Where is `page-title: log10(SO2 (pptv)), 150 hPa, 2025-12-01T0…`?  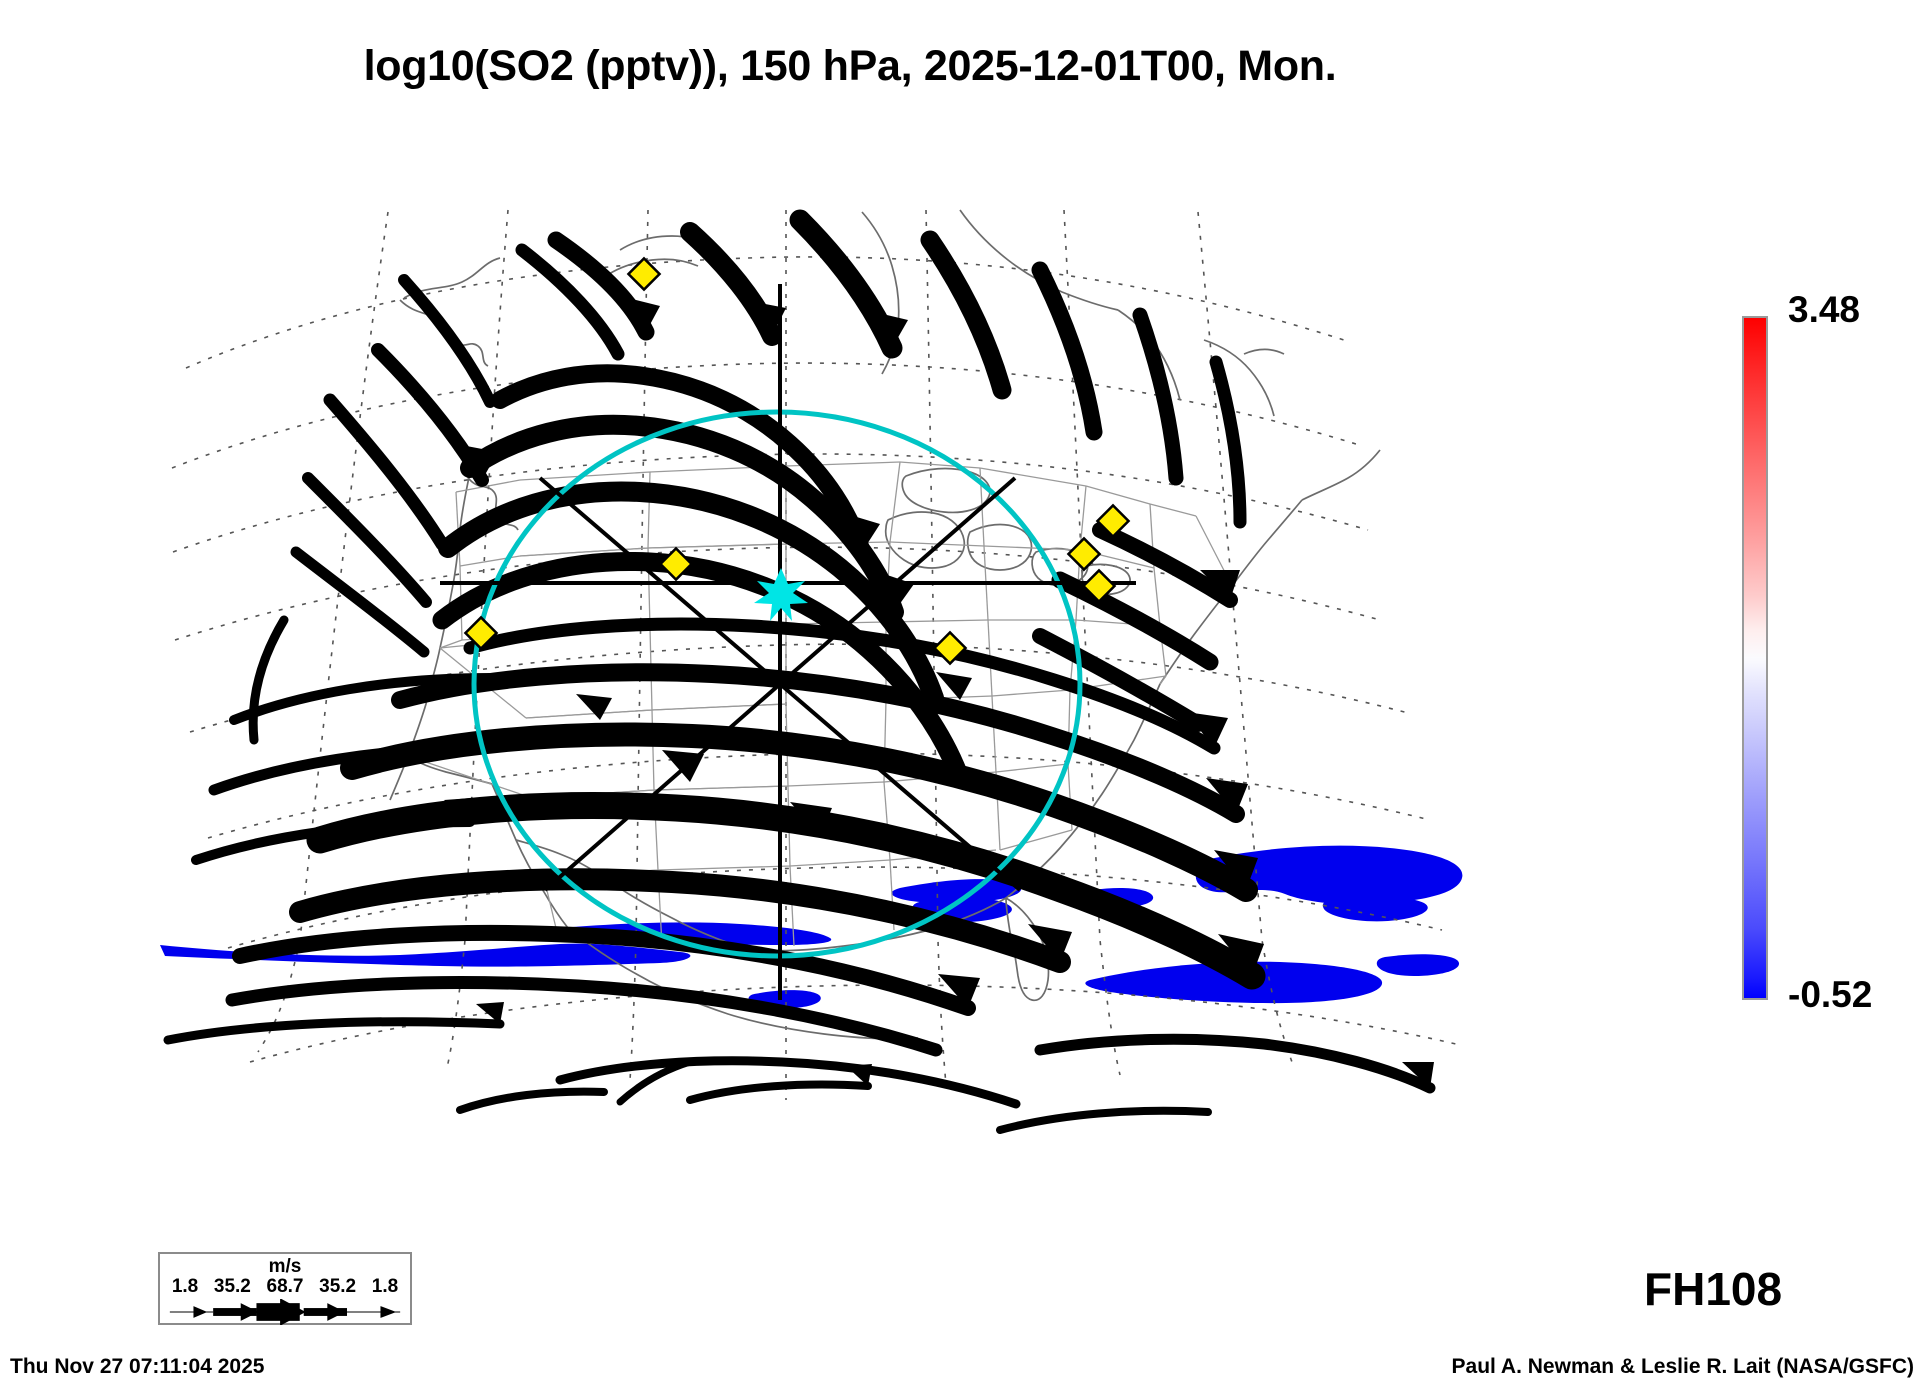
page-title: log10(SO2 (pptv)), 150 hPa, 2025-12-01T0… is located at coordinates (850, 66).